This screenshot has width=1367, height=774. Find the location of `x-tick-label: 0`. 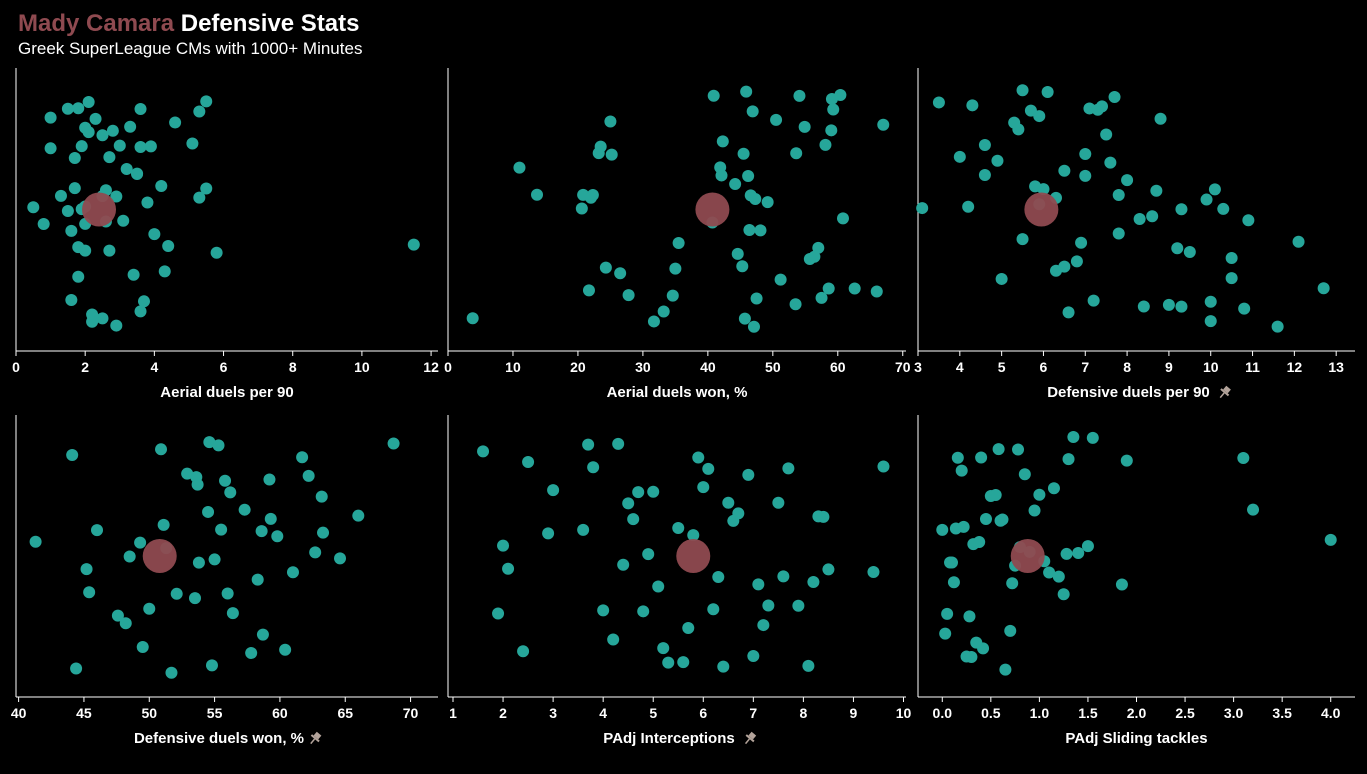

x-tick-label: 0 is located at coordinates (448, 367).